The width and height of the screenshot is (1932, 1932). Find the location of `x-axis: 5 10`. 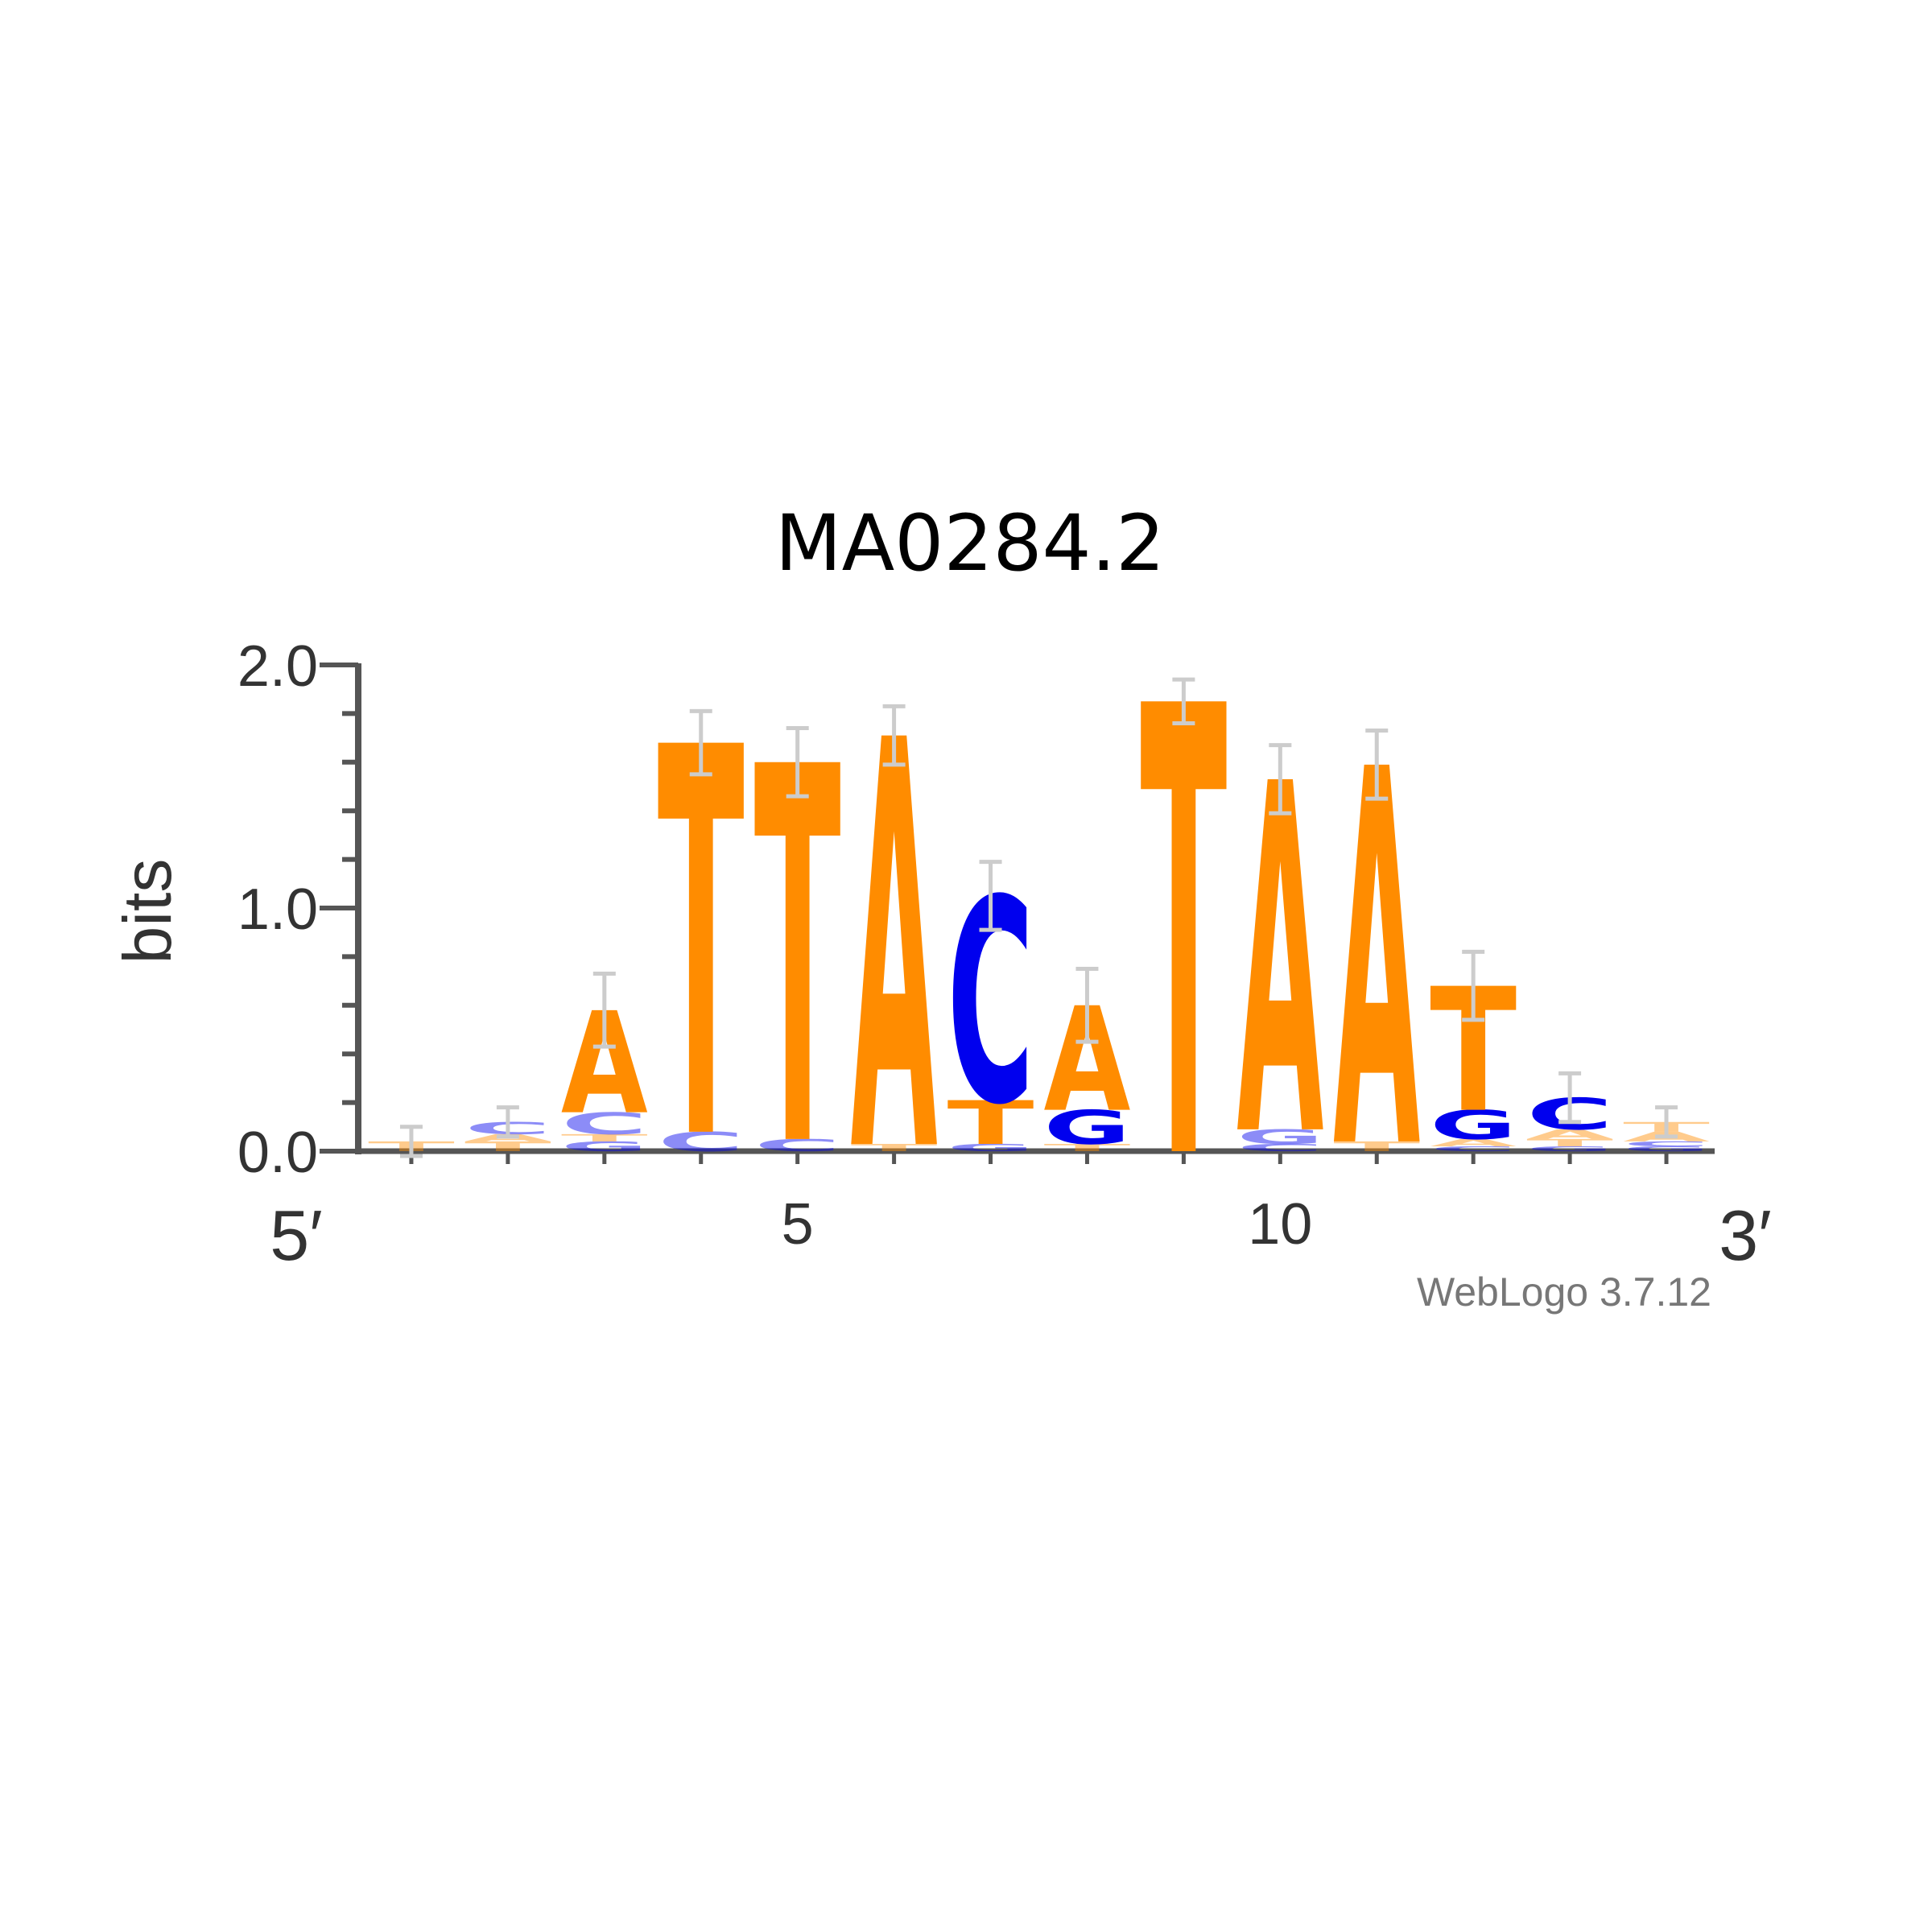

x-axis: 5 10 is located at coordinates (1035, 1202).